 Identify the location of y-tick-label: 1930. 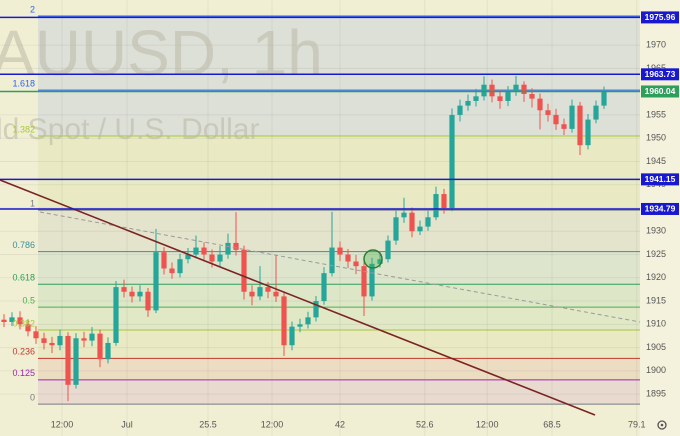
(656, 231).